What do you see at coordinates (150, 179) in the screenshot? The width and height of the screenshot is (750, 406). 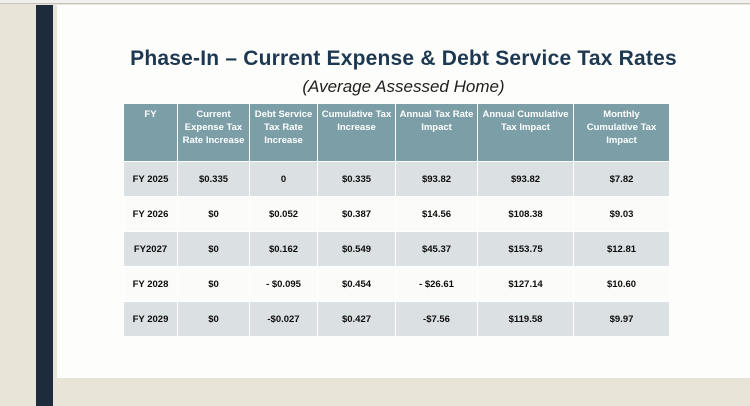 I see `cell-fy: FY 2025` at bounding box center [150, 179].